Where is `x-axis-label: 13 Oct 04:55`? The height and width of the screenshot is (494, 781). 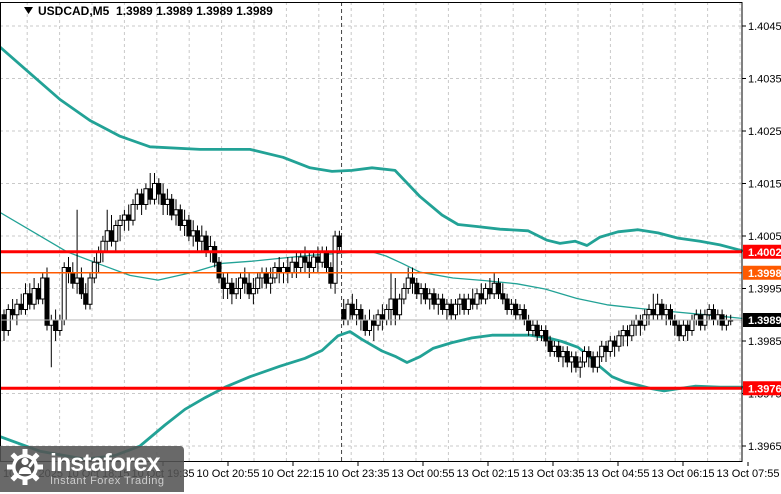
x-axis-label: 13 Oct 04:55 is located at coordinates (618, 474).